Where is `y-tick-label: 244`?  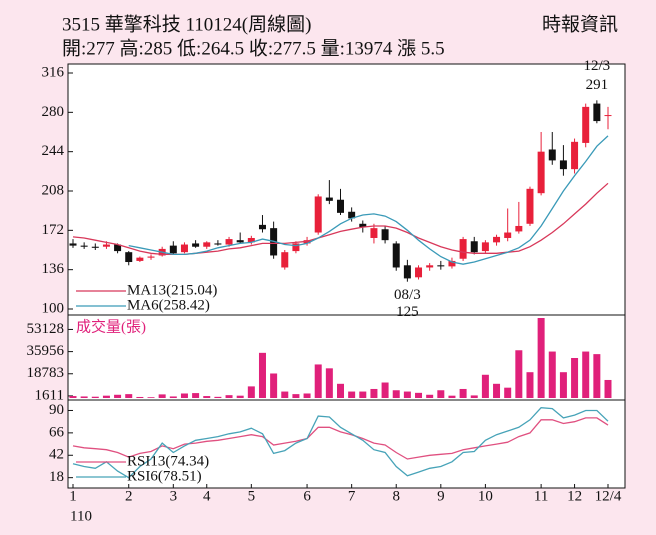
y-tick-label: 244 is located at coordinates (53, 151).